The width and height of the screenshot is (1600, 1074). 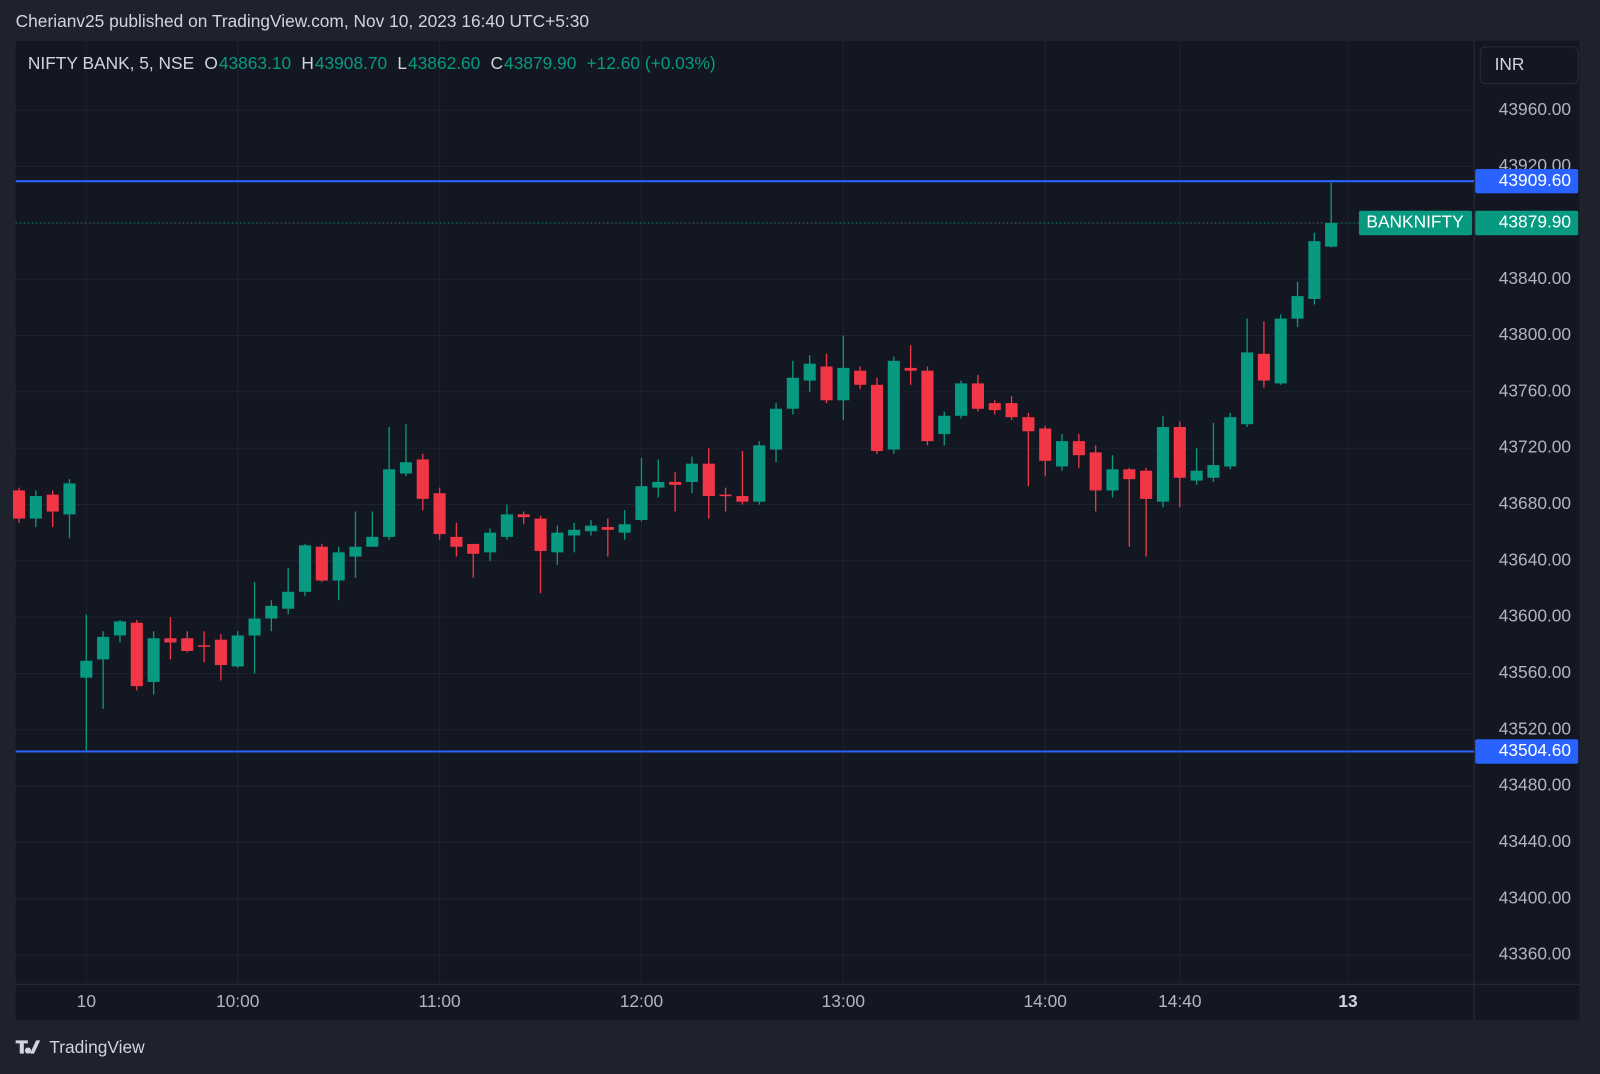 I want to click on y-tick-label: 43680.00, so click(x=1535, y=503).